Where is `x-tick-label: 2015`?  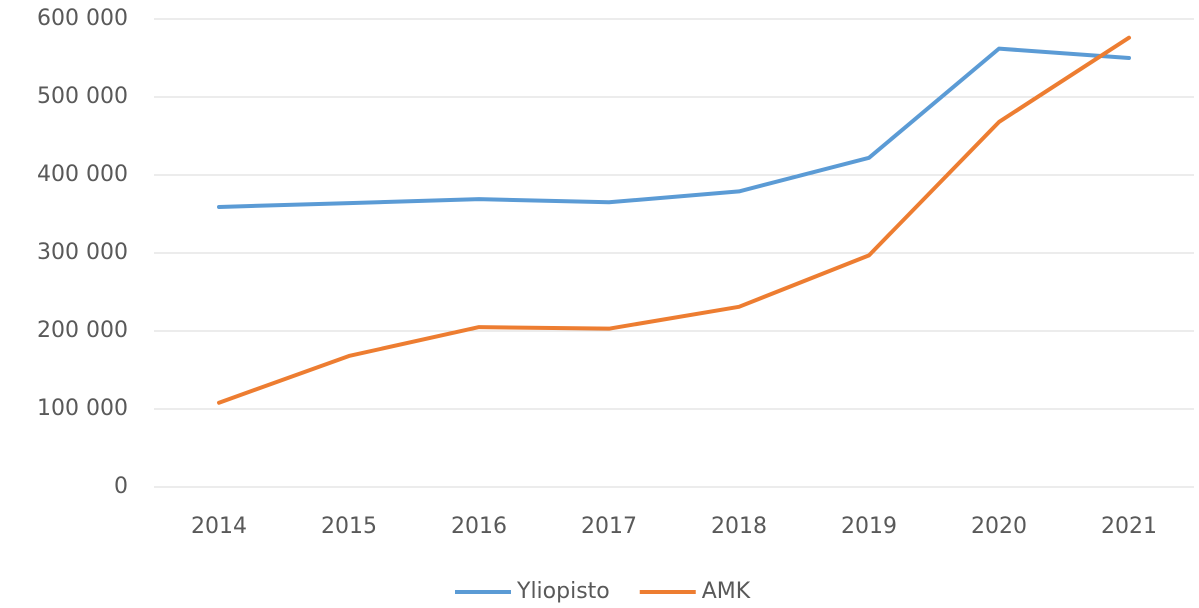 x-tick-label: 2015 is located at coordinates (349, 526).